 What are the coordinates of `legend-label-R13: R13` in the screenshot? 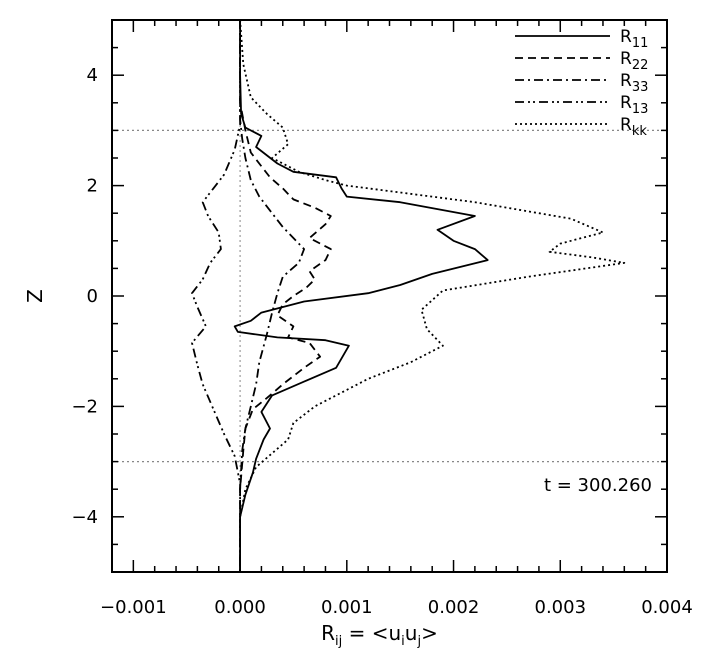 It's located at (634, 105).